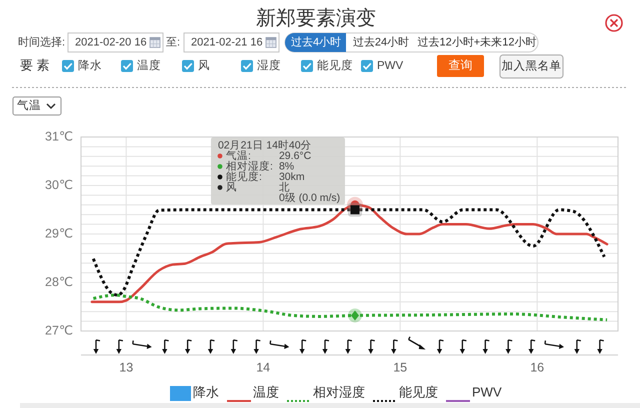  Describe the element at coordinates (59, 185) in the screenshot. I see `y-tick-label: 30℃` at that location.